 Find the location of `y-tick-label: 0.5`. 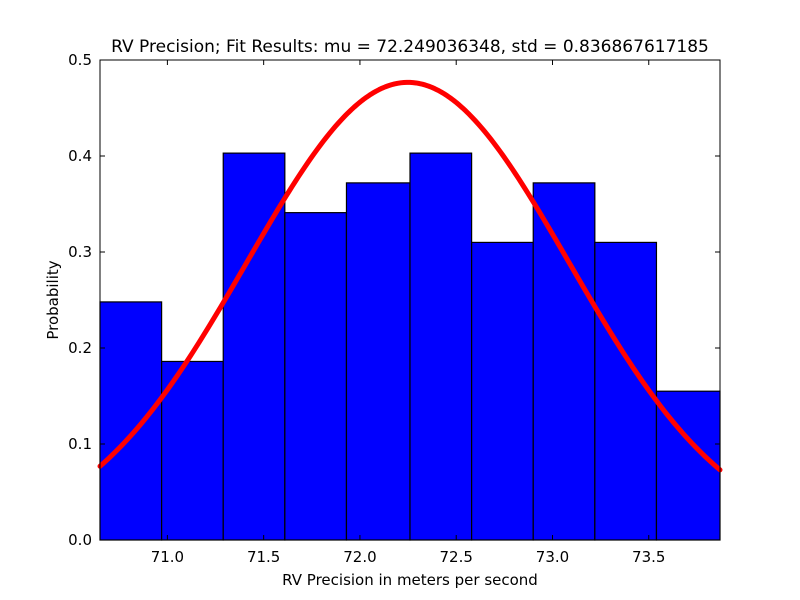

y-tick-label: 0.5 is located at coordinates (80, 60).